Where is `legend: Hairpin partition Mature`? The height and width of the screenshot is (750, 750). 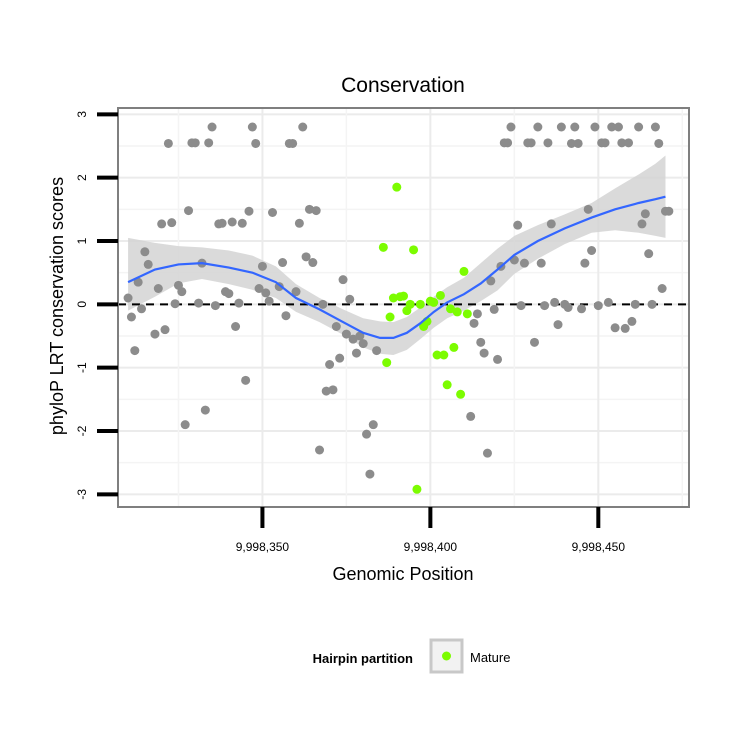 legend: Hairpin partition Mature is located at coordinates (411, 656).